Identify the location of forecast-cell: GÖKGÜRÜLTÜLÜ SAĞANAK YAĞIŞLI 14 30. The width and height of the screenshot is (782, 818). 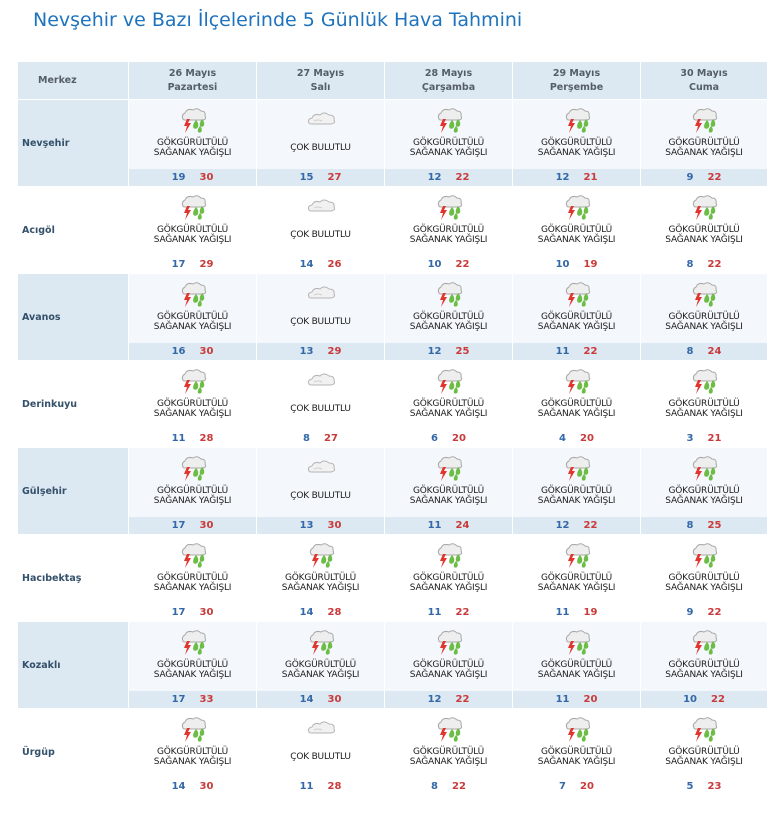
(320, 665).